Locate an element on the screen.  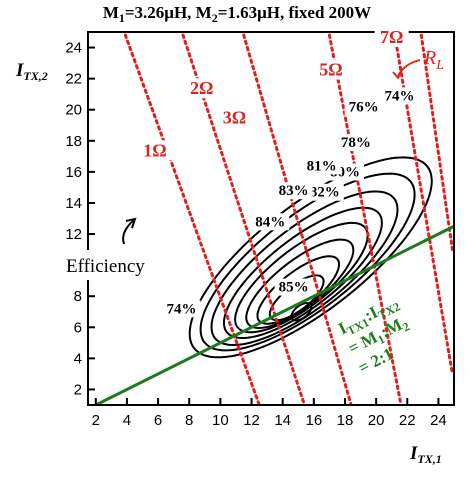
efficiency-label-2: 78% is located at coordinates (356, 143).